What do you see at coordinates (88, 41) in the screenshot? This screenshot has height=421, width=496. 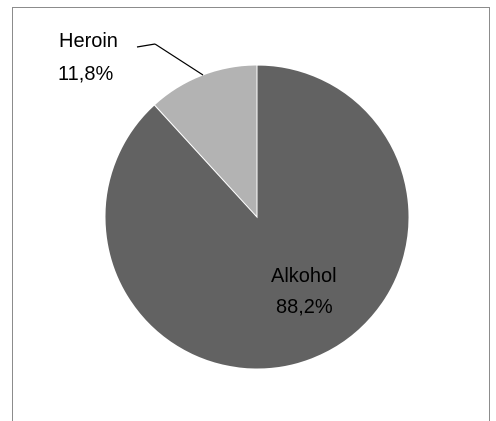 I see `heroin-label: Heroin` at bounding box center [88, 41].